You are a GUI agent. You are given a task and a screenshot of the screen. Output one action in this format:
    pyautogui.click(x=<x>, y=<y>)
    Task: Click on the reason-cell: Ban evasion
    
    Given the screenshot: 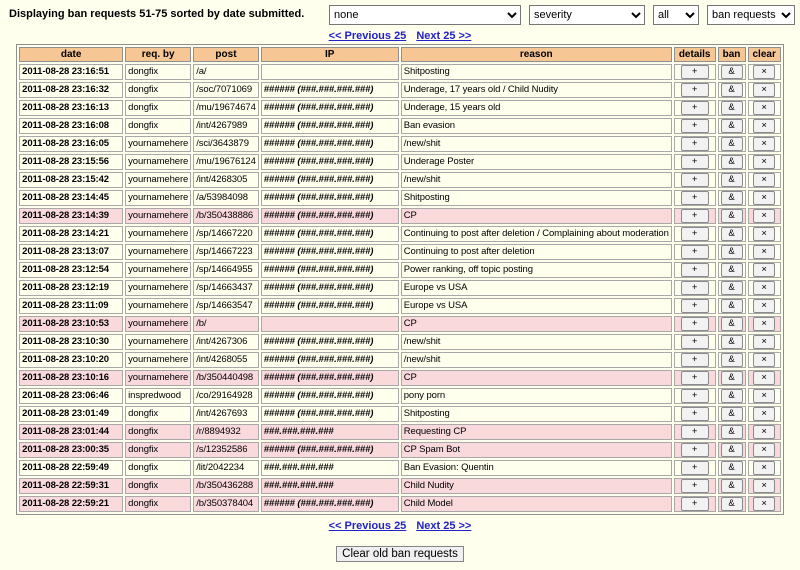 What is the action you would take?
    pyautogui.click(x=536, y=126)
    